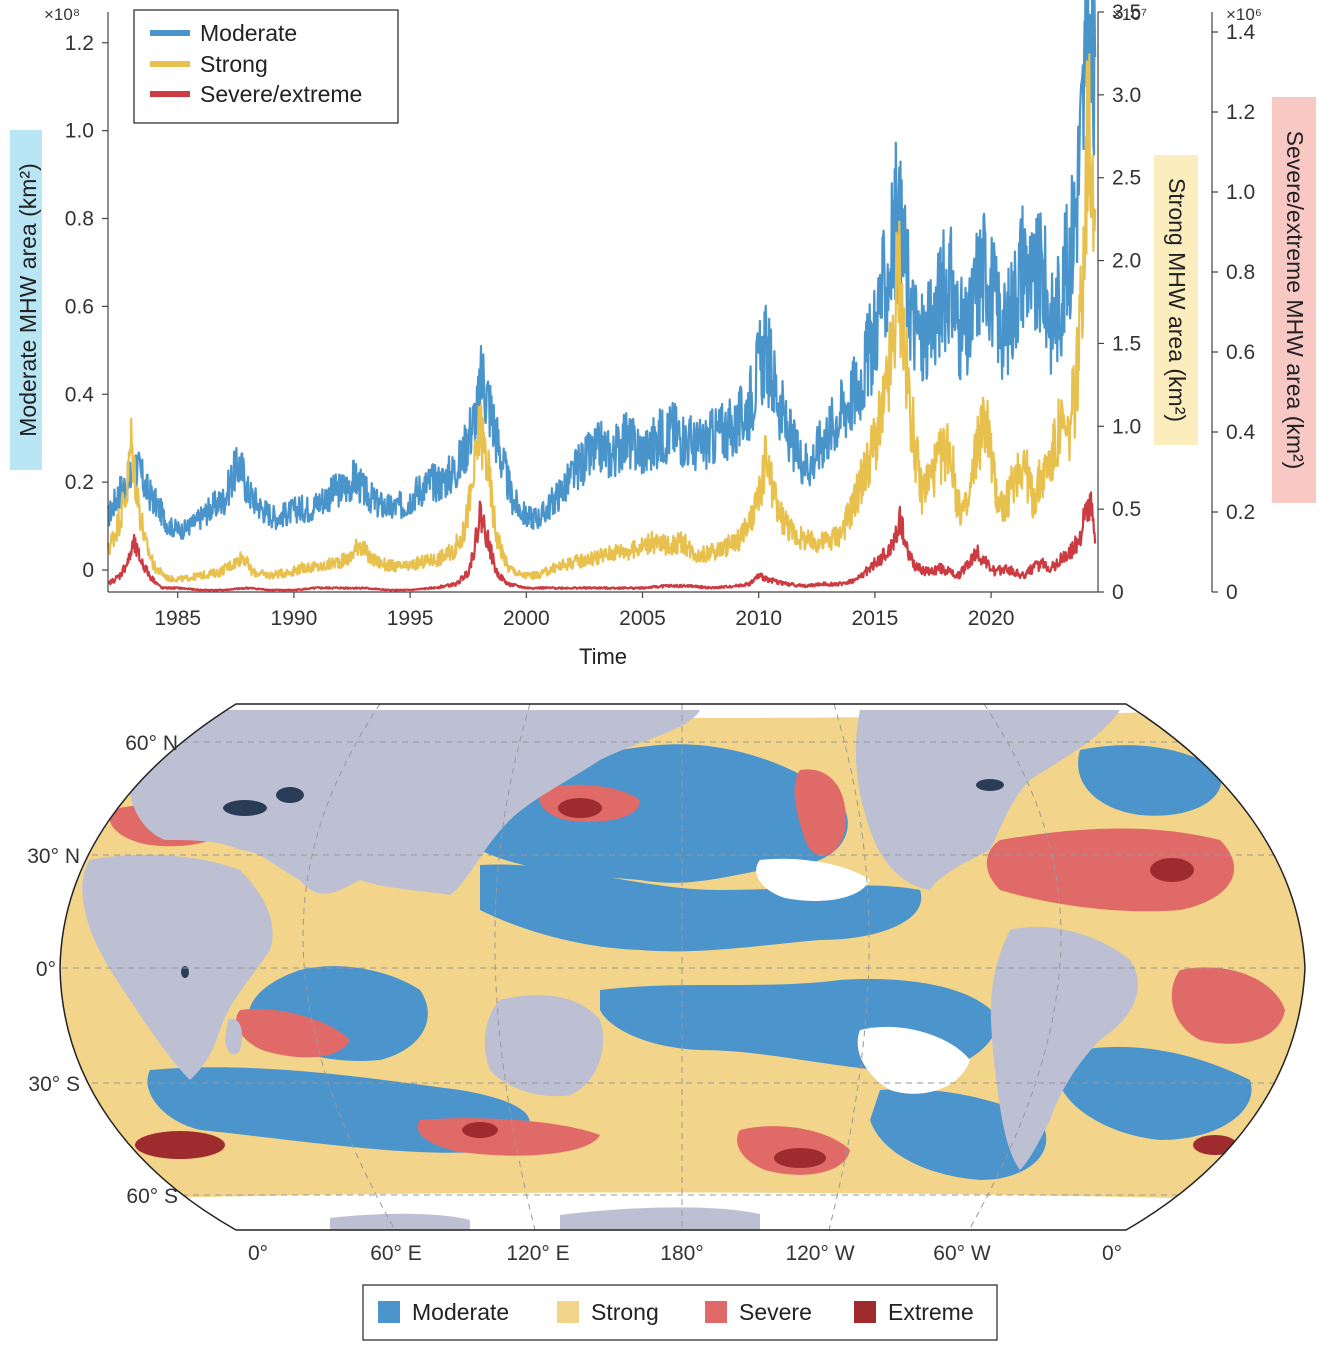  I want to click on north-atlantic-moderate, so click(1150, 780).